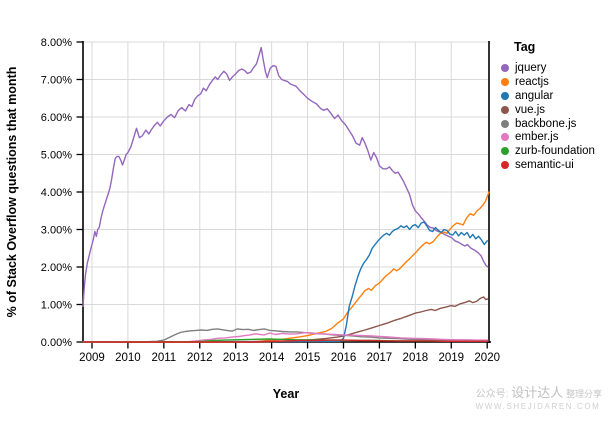 Image resolution: width=613 pixels, height=431 pixels. Describe the element at coordinates (538, 406) in the screenshot. I see `watermark-url: WWW.SHEJIDAREN.COM` at that location.